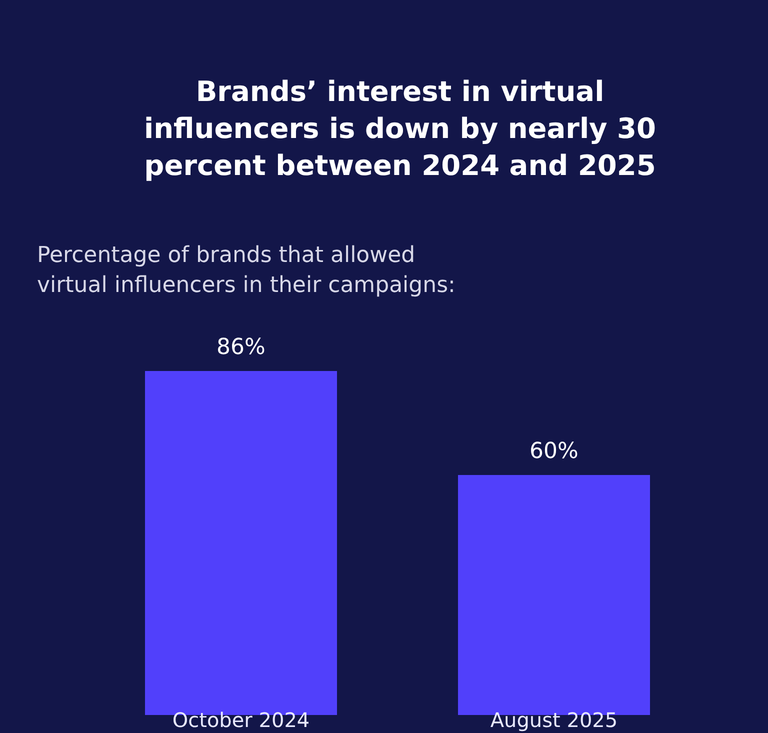 The image size is (768, 733). What do you see at coordinates (554, 720) in the screenshot?
I see `x-tick-label: August 2025` at bounding box center [554, 720].